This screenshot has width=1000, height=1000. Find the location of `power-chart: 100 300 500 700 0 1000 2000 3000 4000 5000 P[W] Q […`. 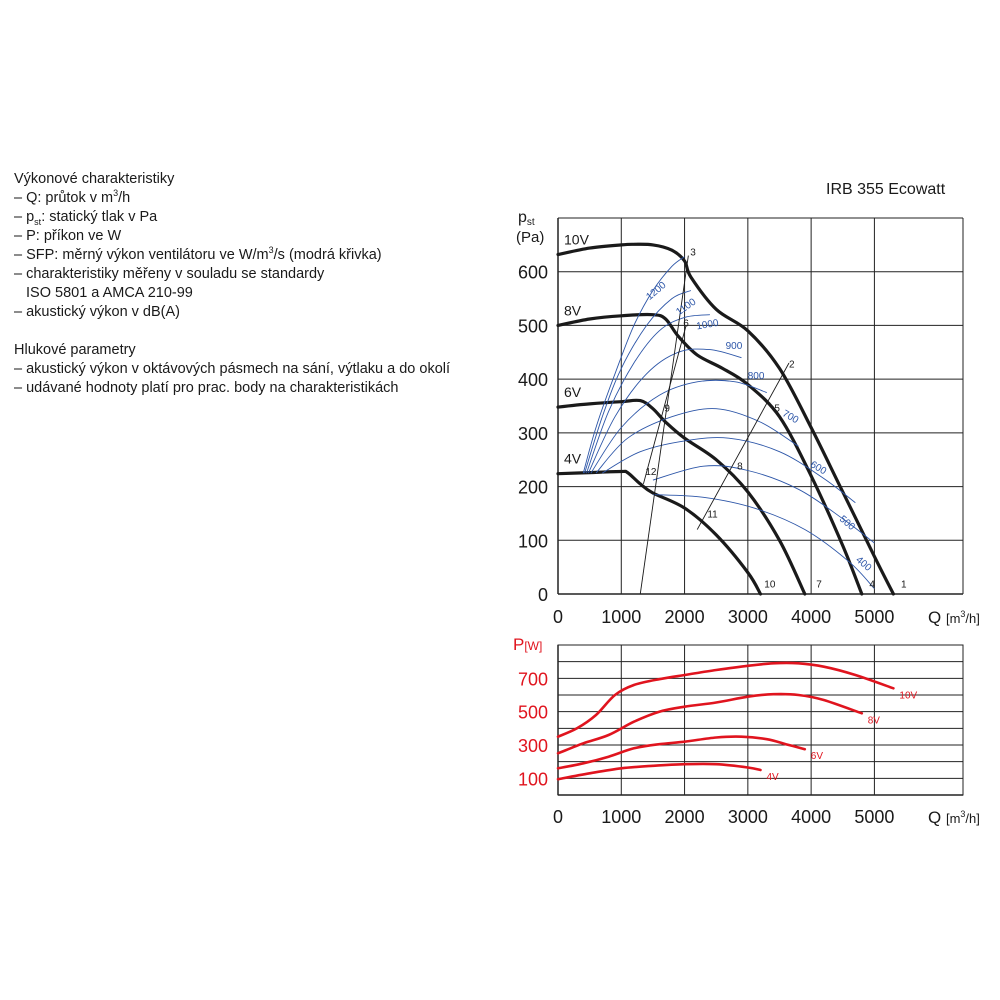

power-chart: 100 300 500 700 0 1000 2000 3000 4000 5000 P[W] Q [… is located at coordinates (746, 731).